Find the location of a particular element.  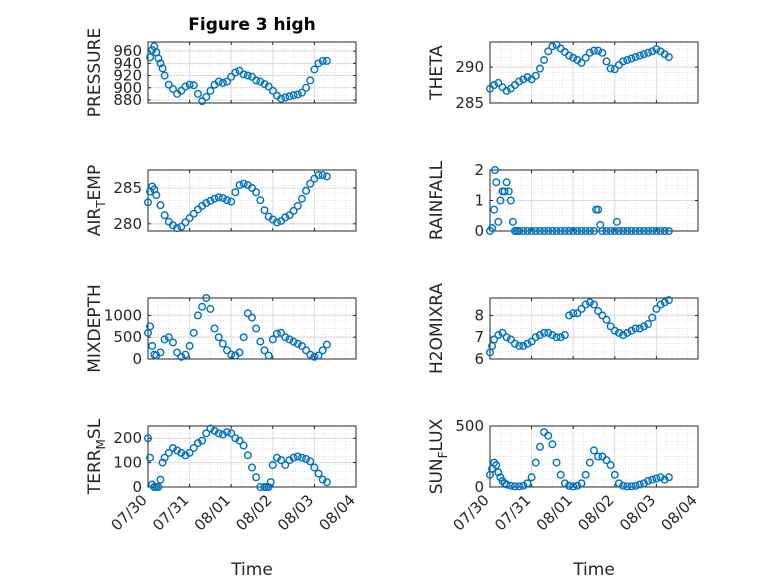

x-tick-label: 08/02 is located at coordinates (253, 512).